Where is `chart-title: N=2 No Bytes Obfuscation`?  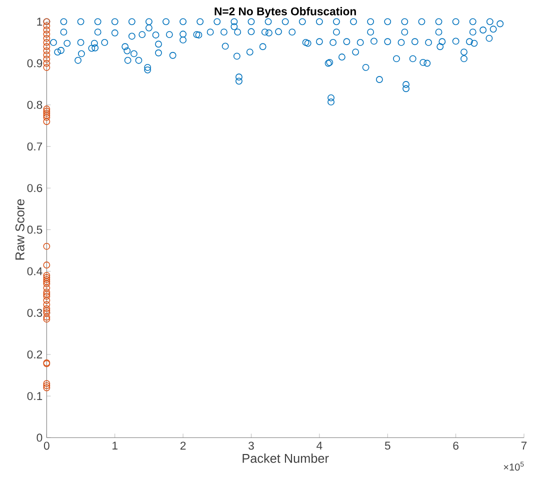 chart-title: N=2 No Bytes Obfuscation is located at coordinates (285, 12).